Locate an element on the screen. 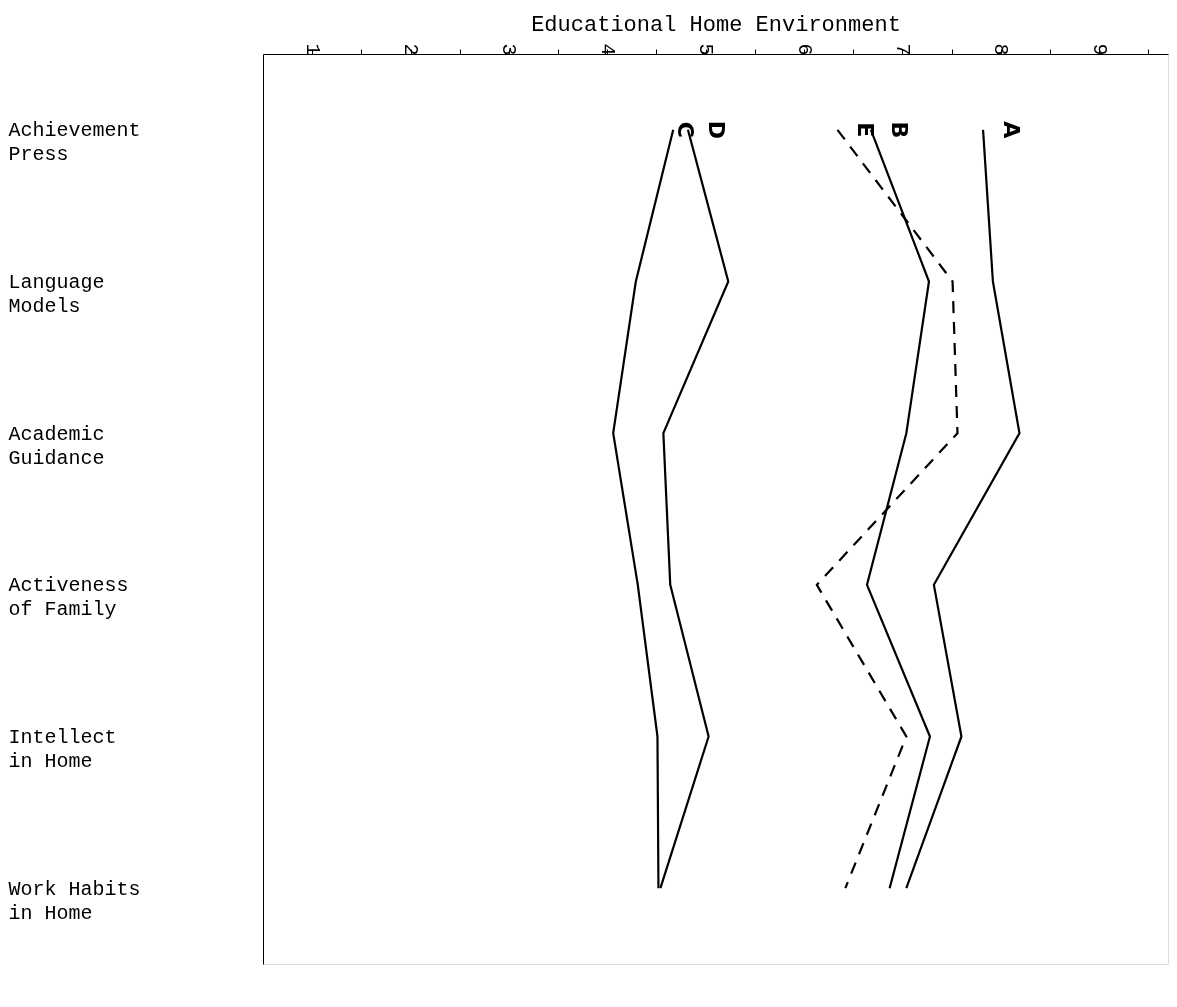 Image resolution: width=1177 pixels, height=1007 pixels. y-tick-label: Activeness of Family is located at coordinates (68, 598).